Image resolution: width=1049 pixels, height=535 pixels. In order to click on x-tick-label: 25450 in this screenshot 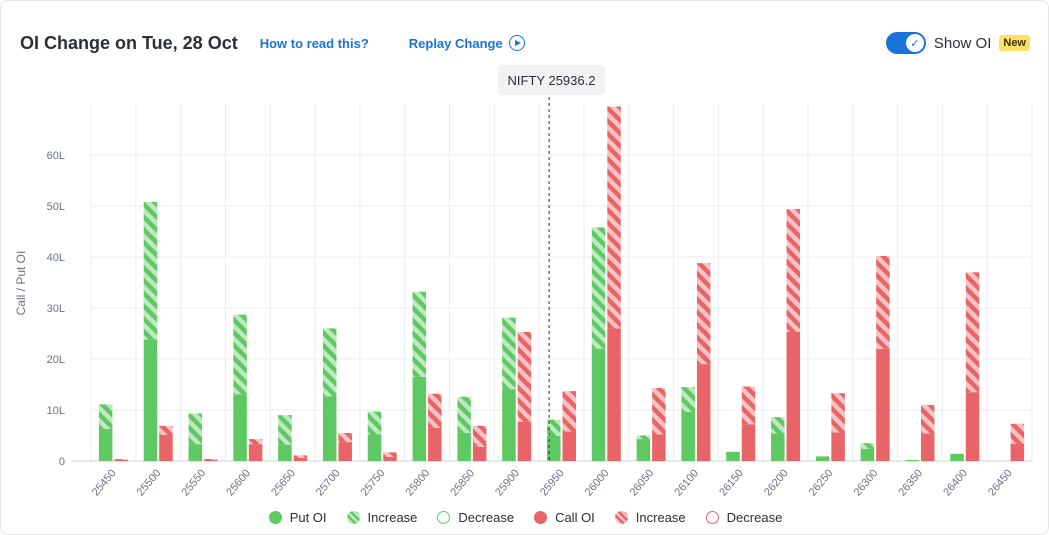, I will do `click(104, 482)`.